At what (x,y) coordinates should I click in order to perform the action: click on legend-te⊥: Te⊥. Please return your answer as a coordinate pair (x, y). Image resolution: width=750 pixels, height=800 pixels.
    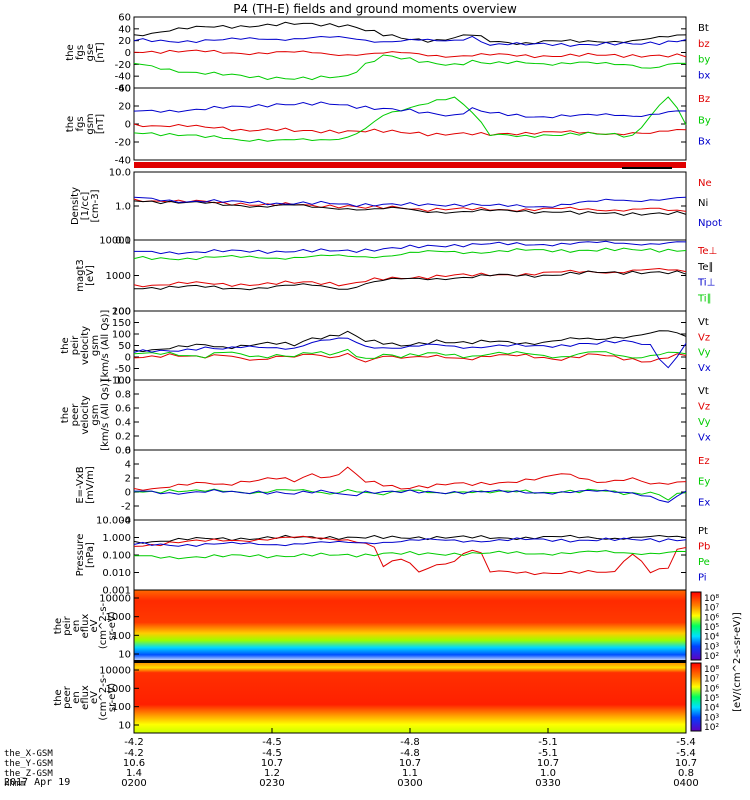
    Looking at the image, I should click on (707, 251).